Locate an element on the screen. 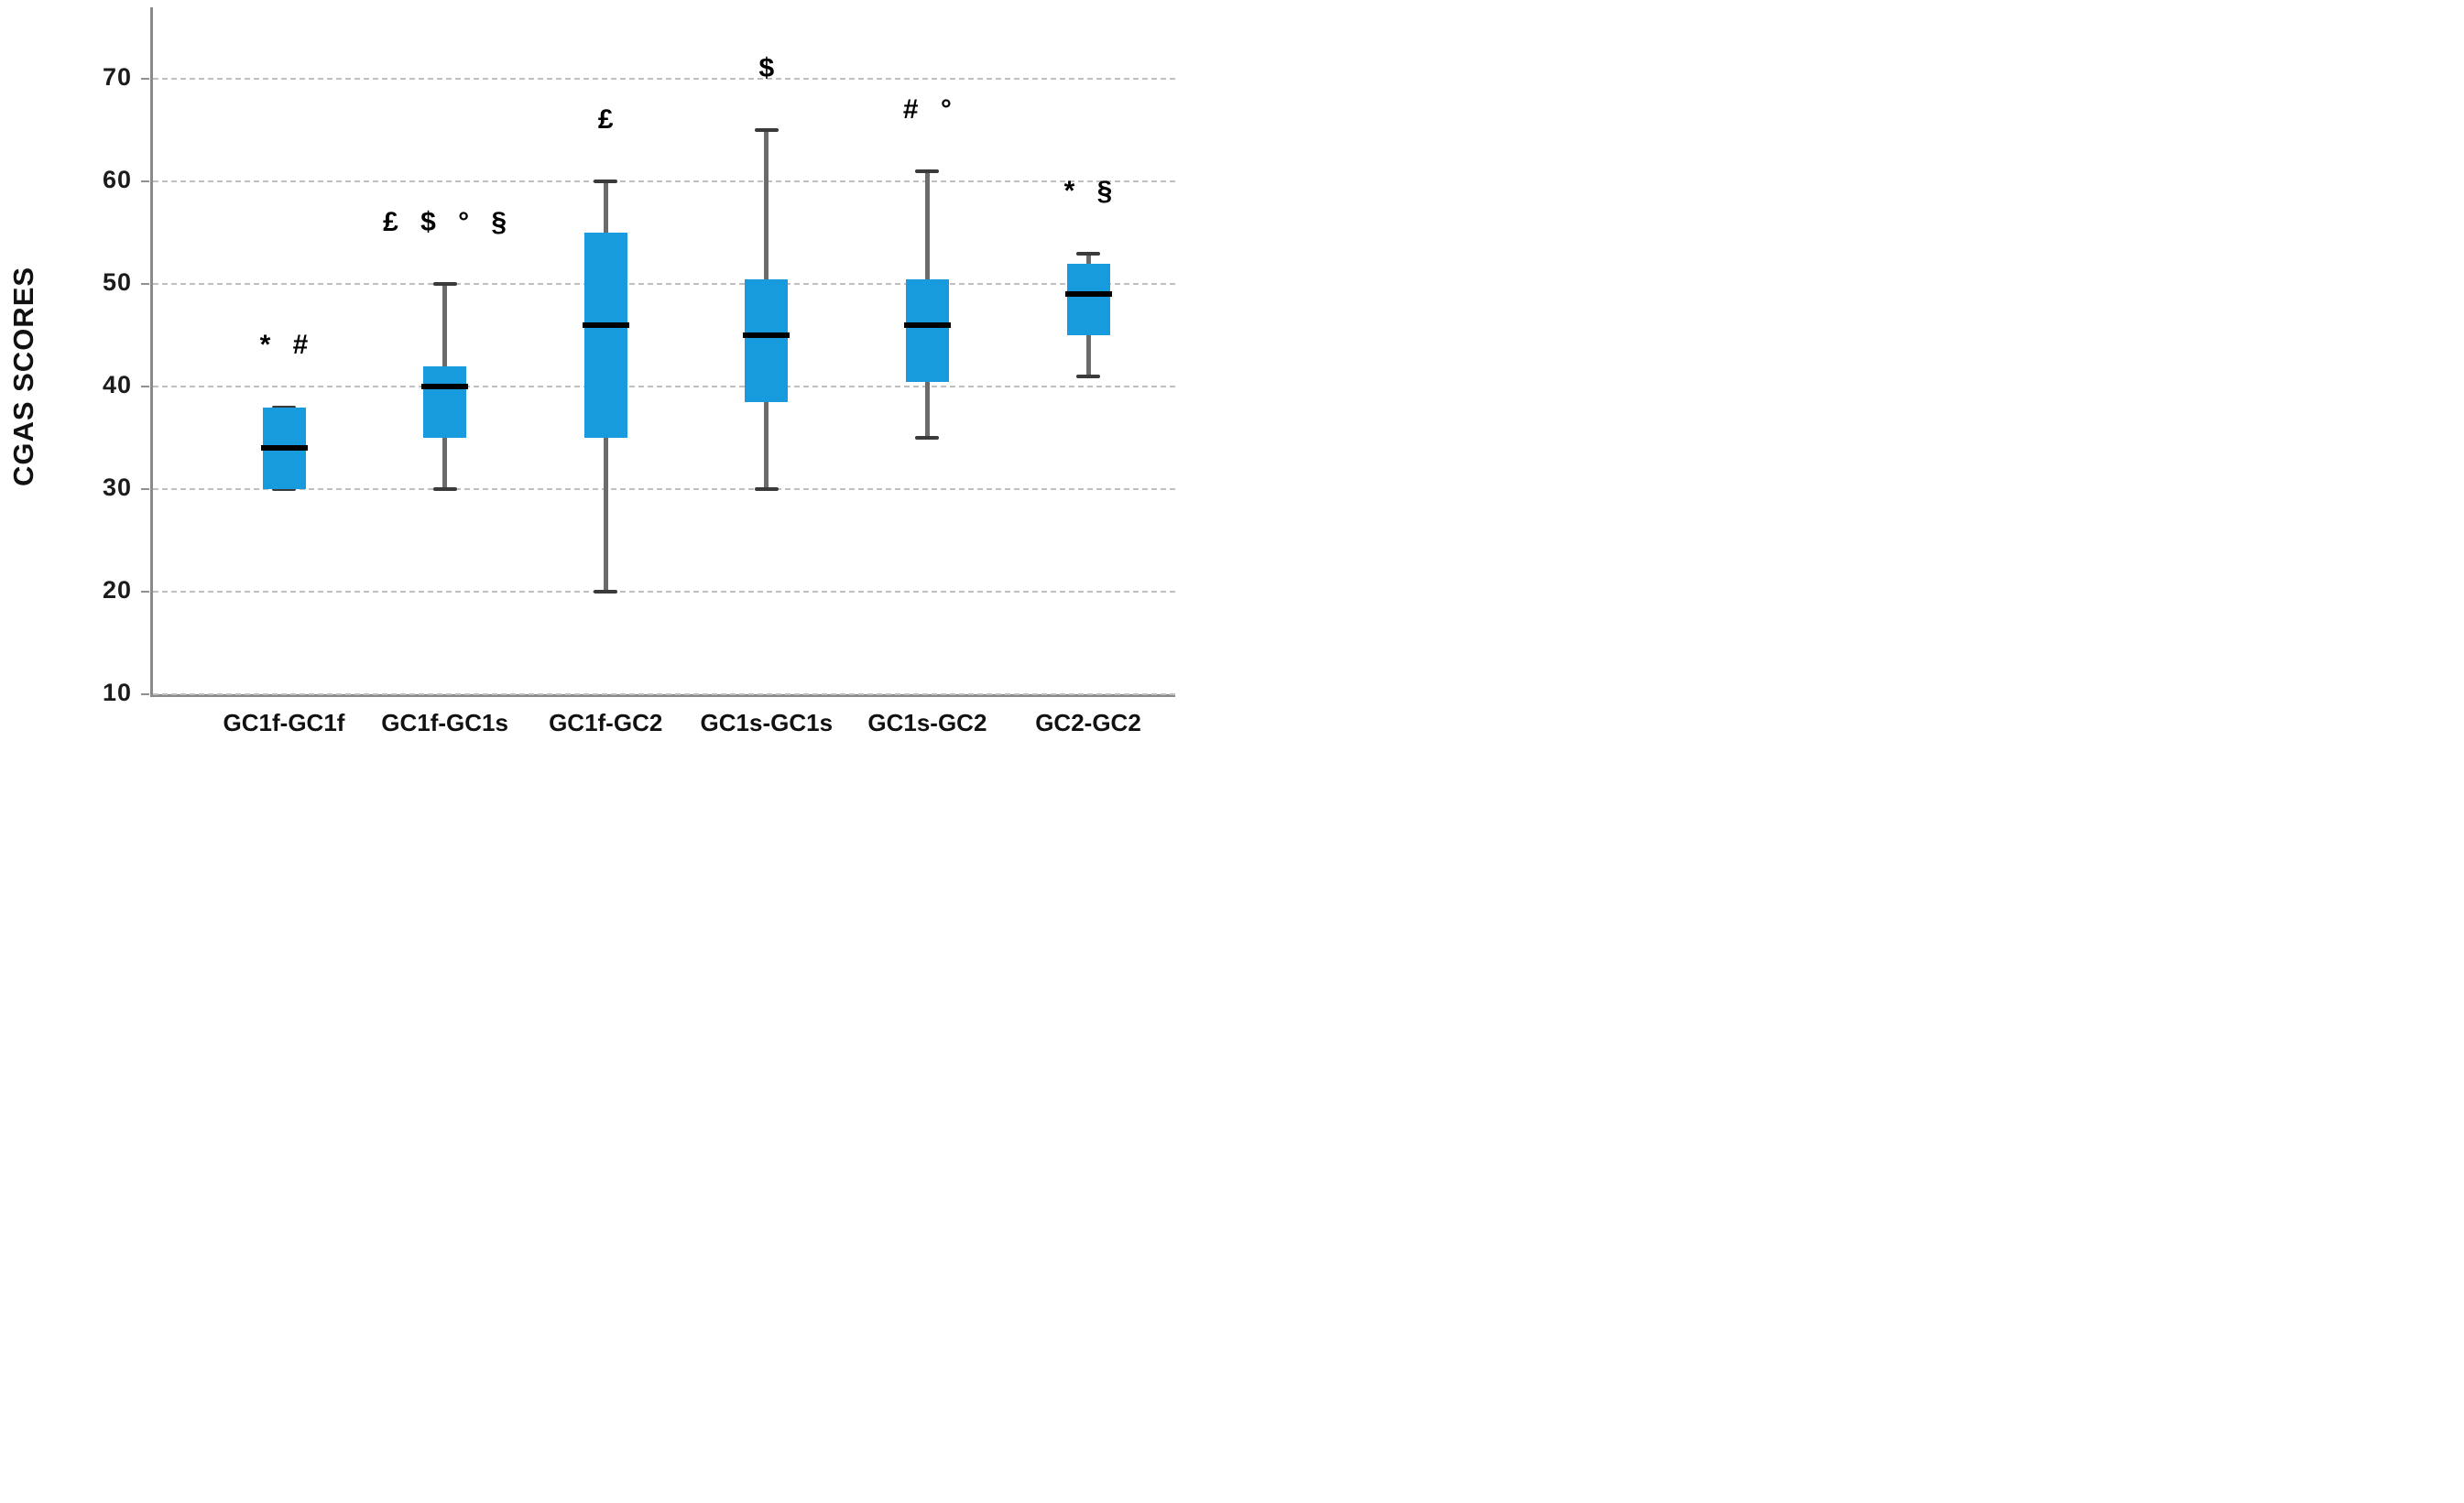  x-category-label: GC2-GC2 is located at coordinates (1088, 722).